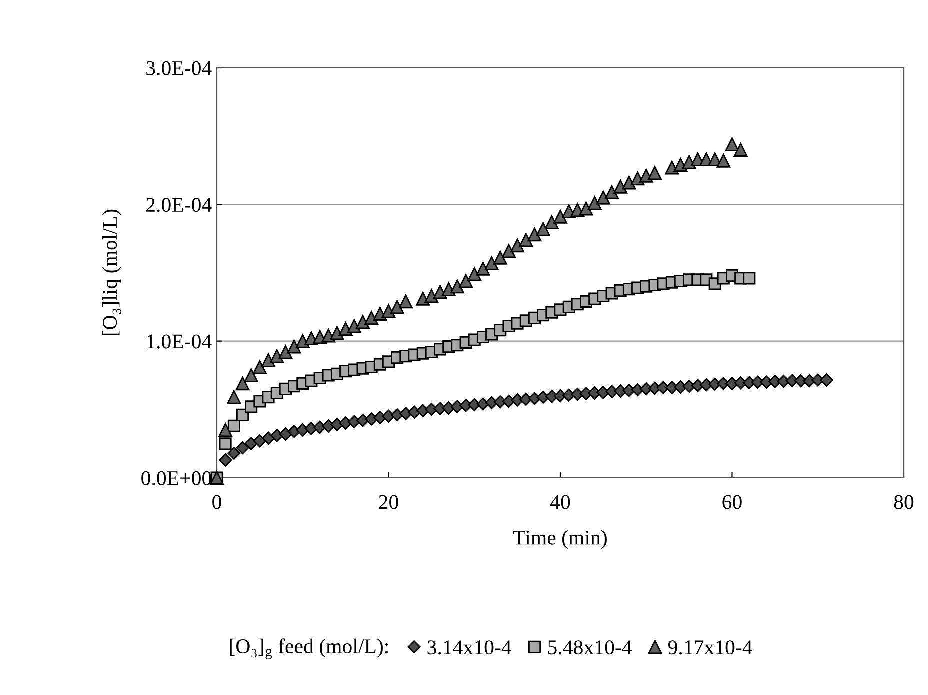 The height and width of the screenshot is (695, 928). I want to click on legend-label: 9.17x10-4, so click(710, 647).